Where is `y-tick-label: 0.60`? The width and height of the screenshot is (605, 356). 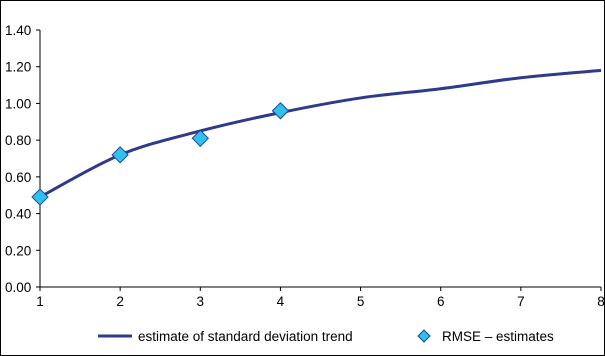 y-tick-label: 0.60 is located at coordinates (18, 177).